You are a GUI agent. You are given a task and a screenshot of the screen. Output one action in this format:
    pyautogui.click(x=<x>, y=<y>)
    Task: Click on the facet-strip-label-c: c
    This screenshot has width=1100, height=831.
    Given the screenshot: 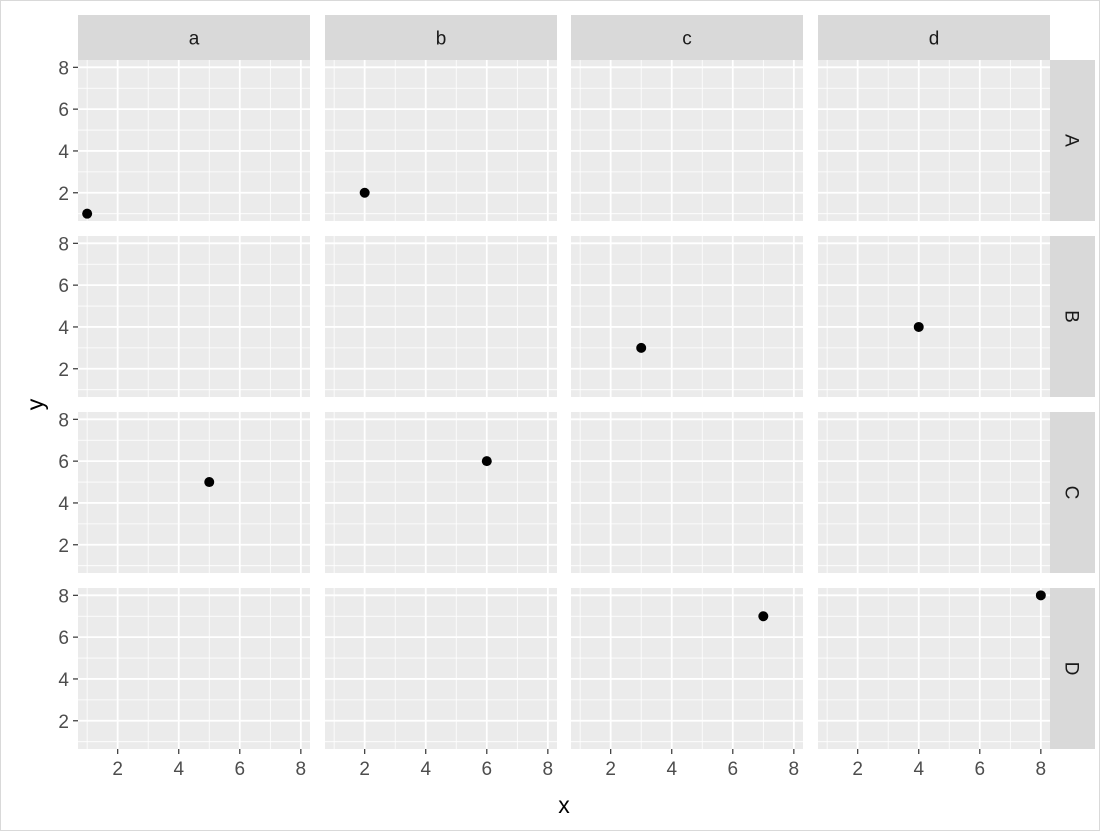 What is the action you would take?
    pyautogui.click(x=687, y=39)
    